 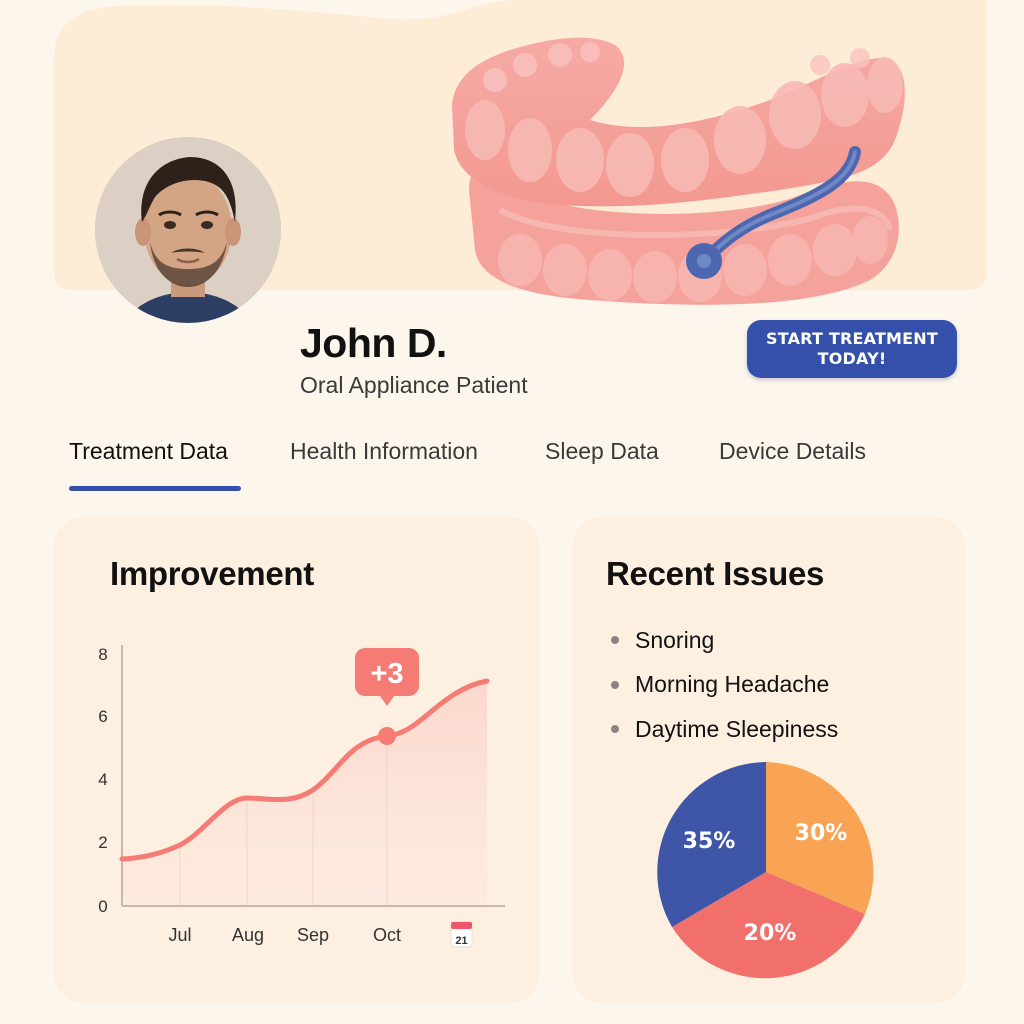 I want to click on tab-treatment-data: Treatment Data, so click(x=148, y=451).